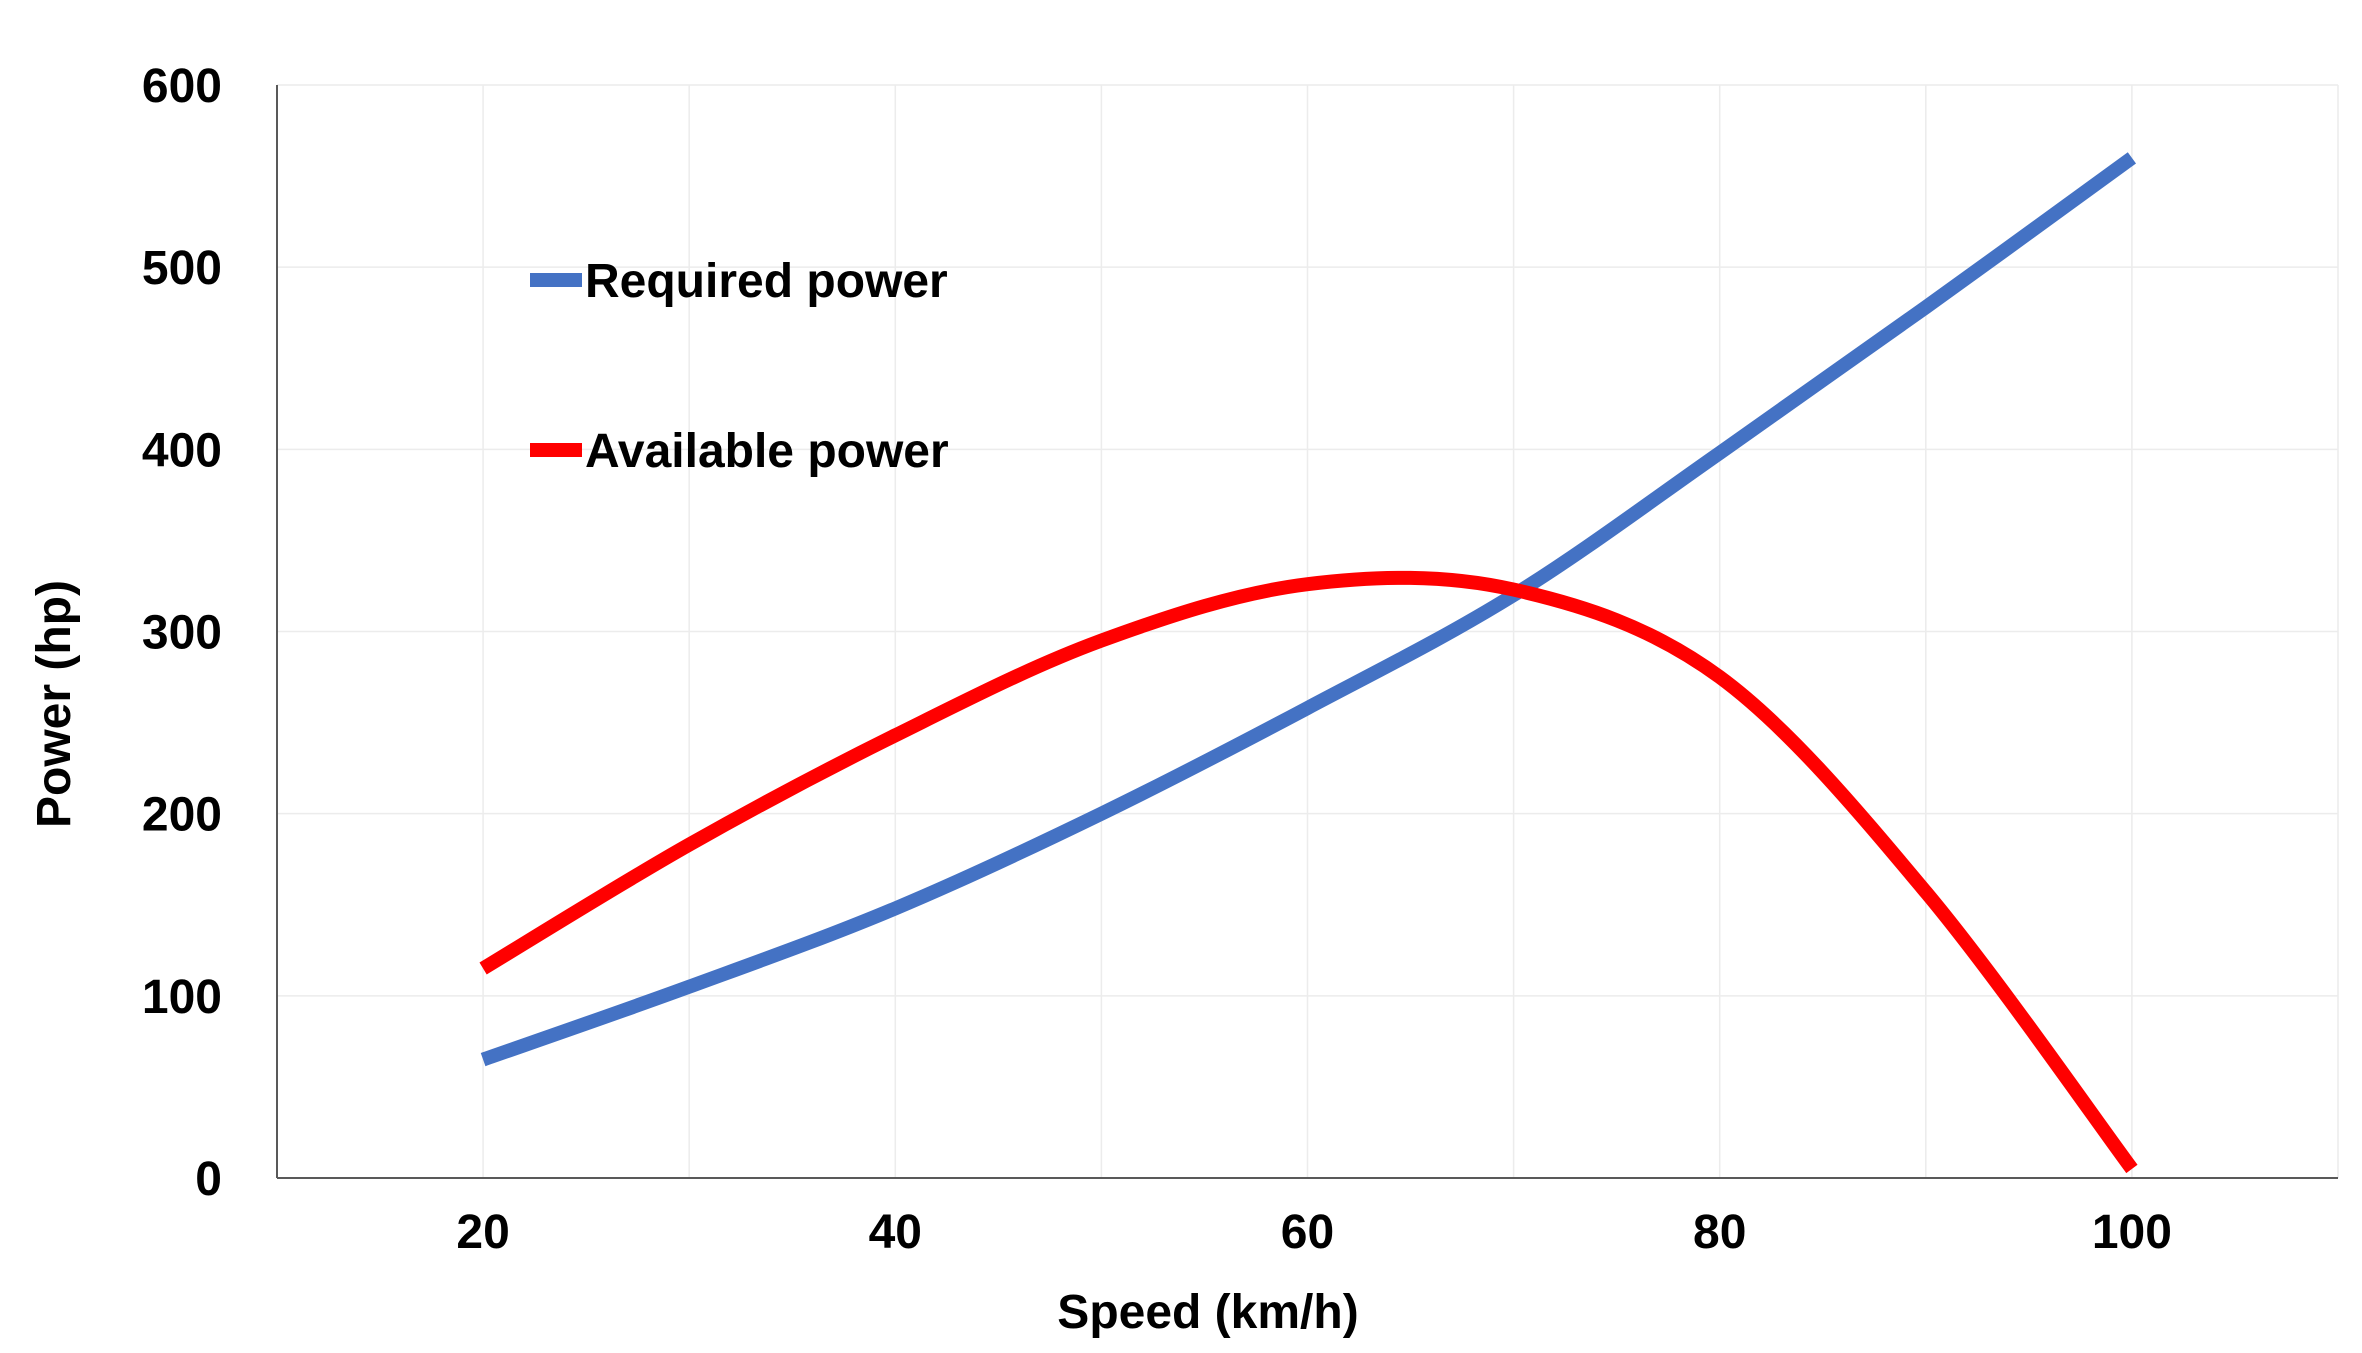 The image size is (2362, 1353). I want to click on y-tick-label: 0, so click(208, 1179).